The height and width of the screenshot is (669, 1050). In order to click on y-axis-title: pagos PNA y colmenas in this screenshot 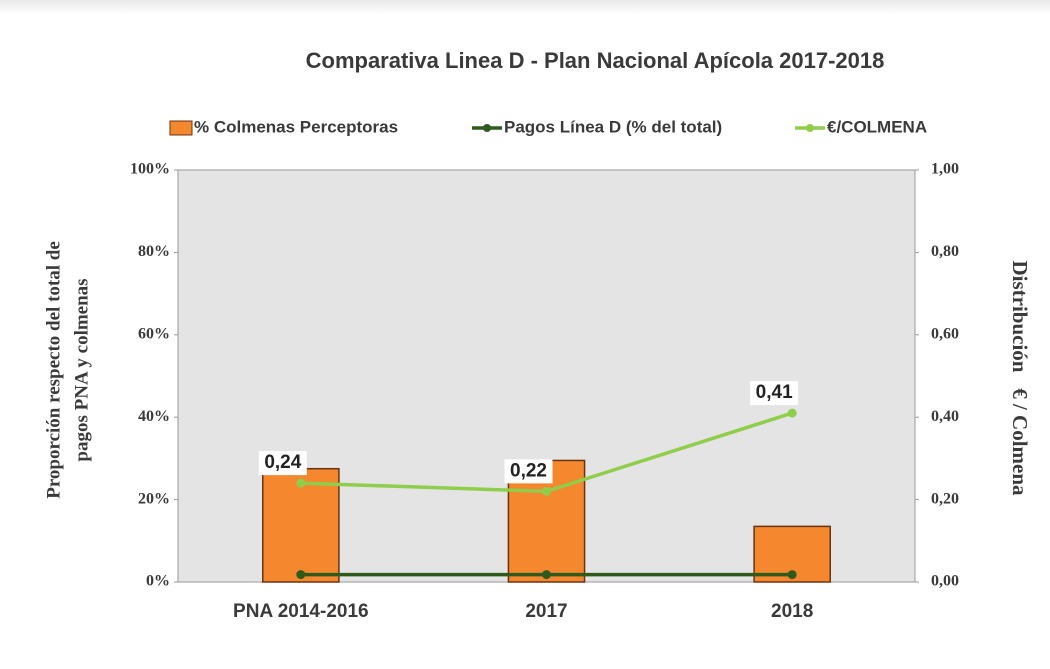, I will do `click(81, 369)`.